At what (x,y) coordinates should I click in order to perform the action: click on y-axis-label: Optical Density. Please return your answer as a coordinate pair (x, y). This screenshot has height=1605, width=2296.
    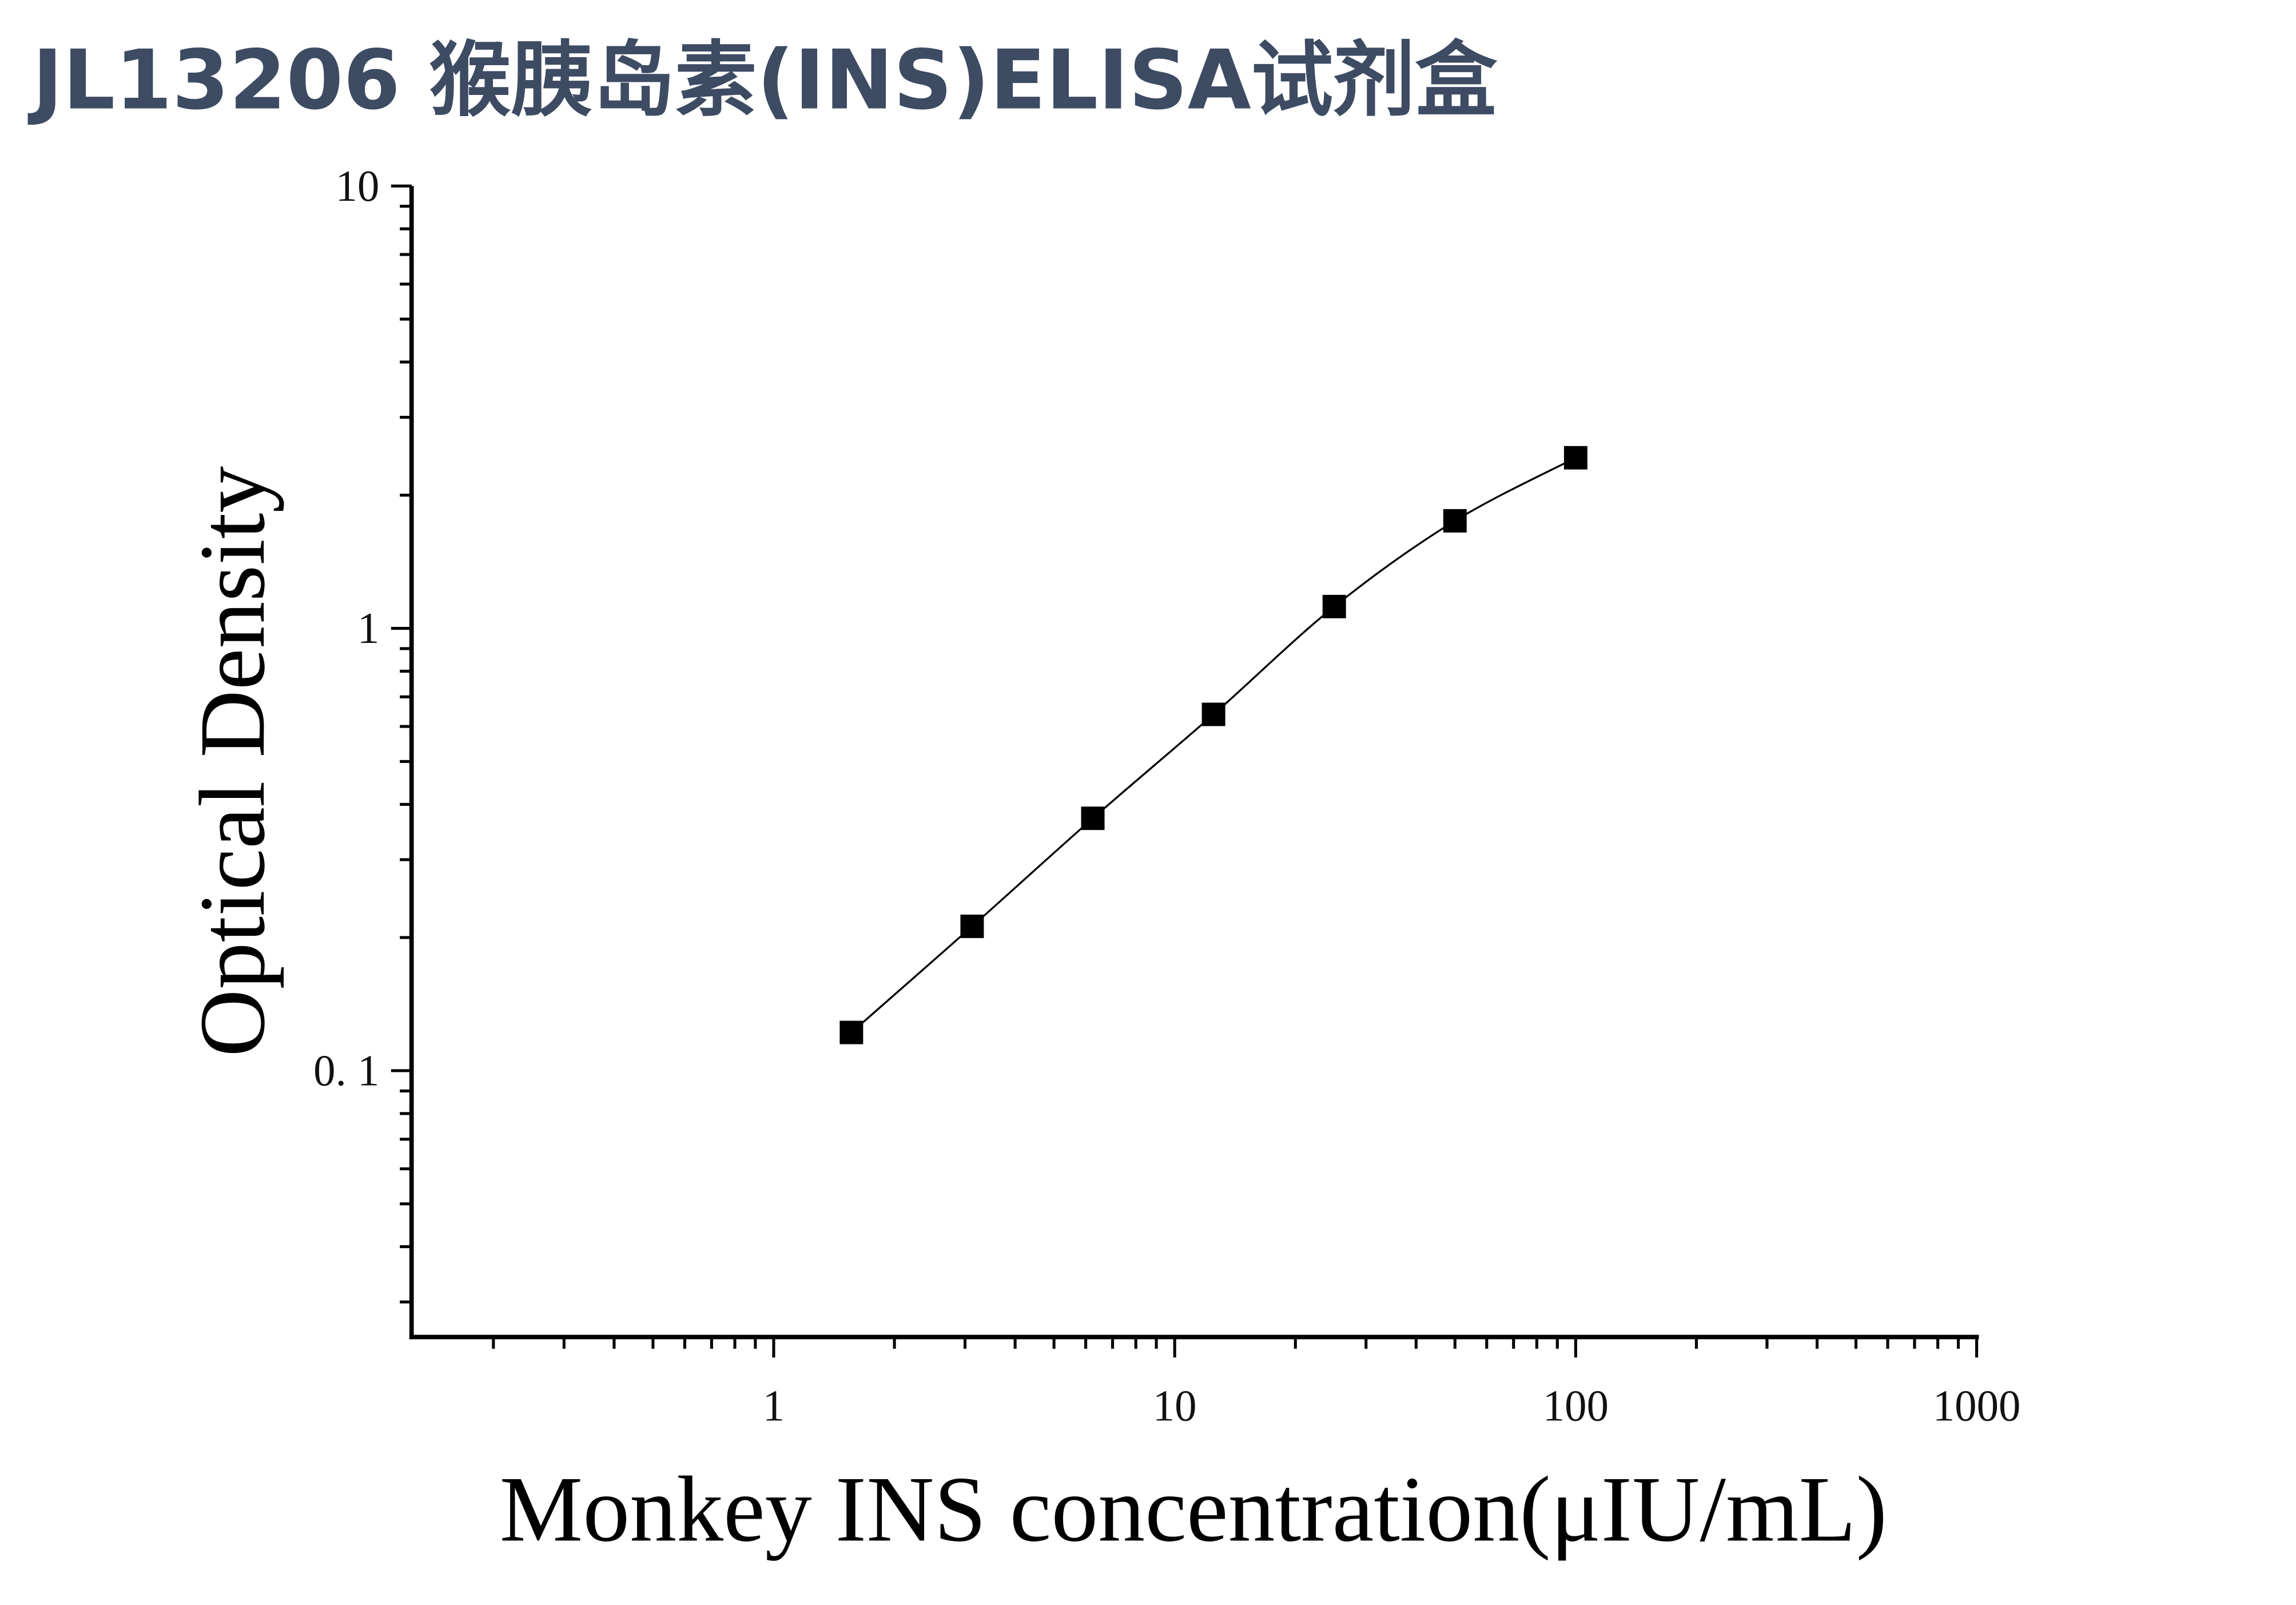
    Looking at the image, I should click on (232, 761).